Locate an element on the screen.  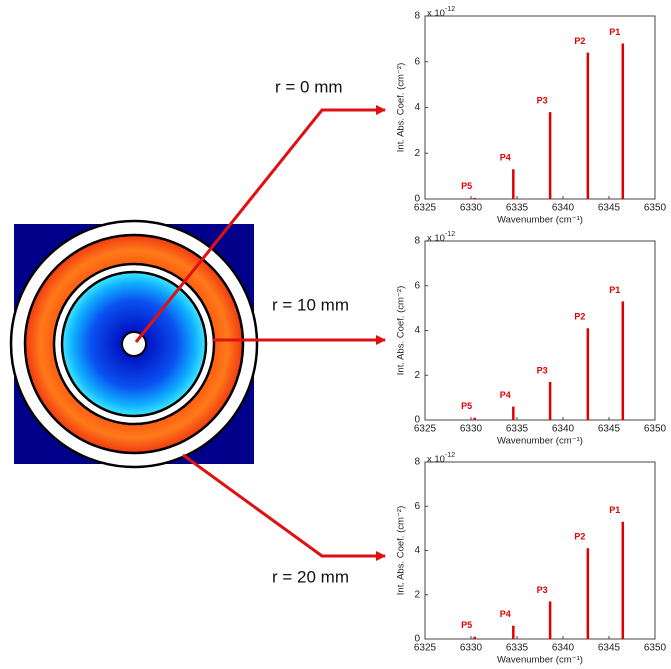
radius-label: r = 0 mm is located at coordinates (309, 86).